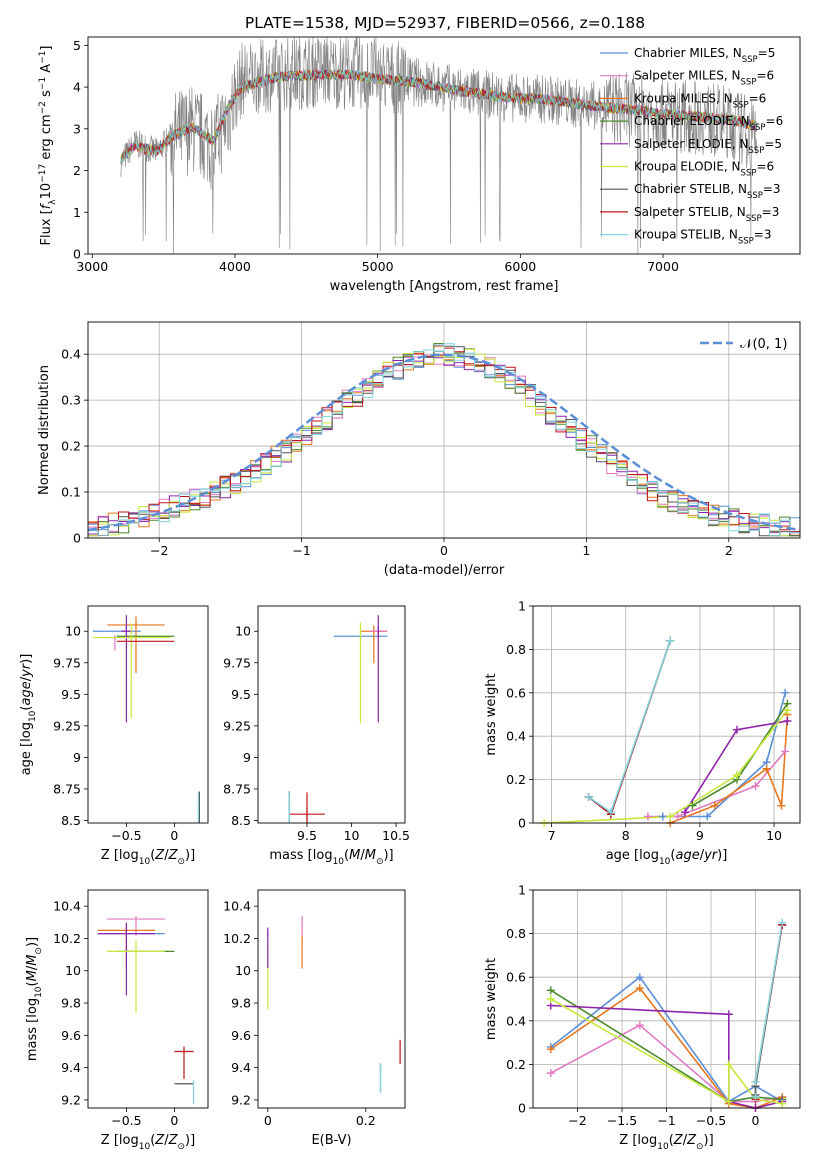  Describe the element at coordinates (331, 1140) in the screenshot. I see `x-axis-label: E(B-V)` at that location.